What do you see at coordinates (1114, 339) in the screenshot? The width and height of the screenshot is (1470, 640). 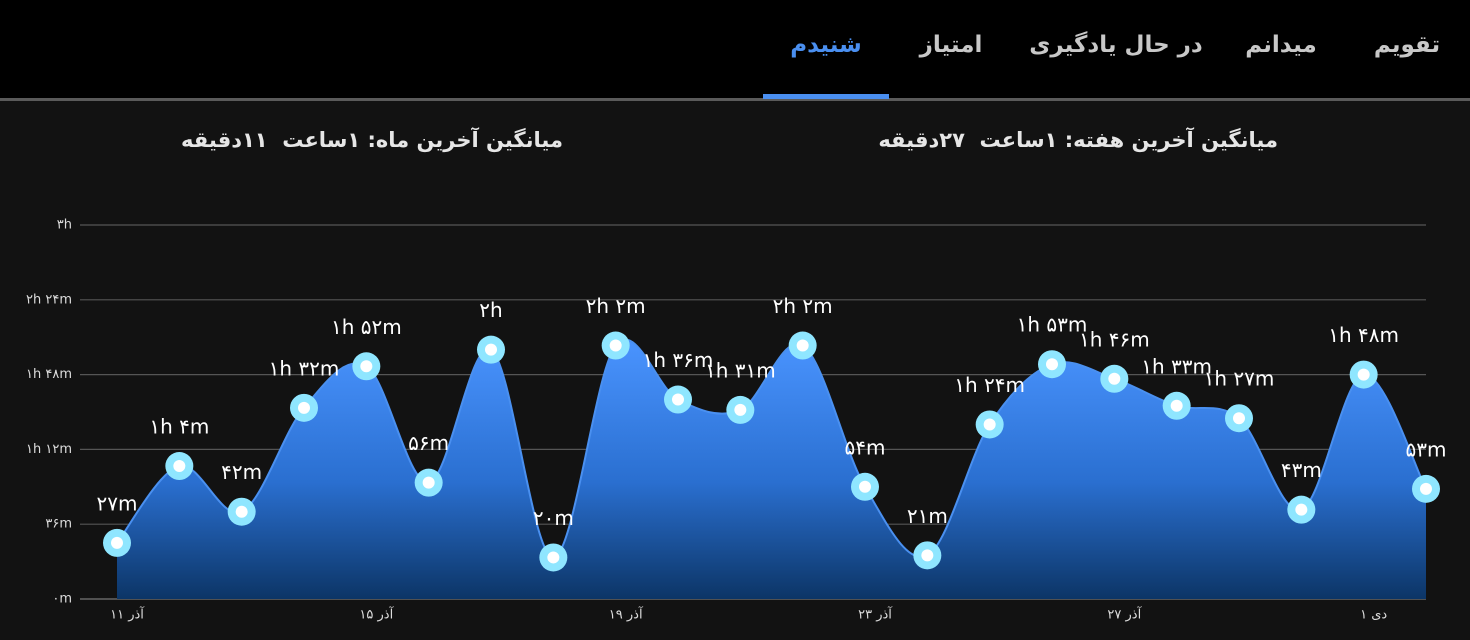 I see `value-label: ۱h ۴۶m` at bounding box center [1114, 339].